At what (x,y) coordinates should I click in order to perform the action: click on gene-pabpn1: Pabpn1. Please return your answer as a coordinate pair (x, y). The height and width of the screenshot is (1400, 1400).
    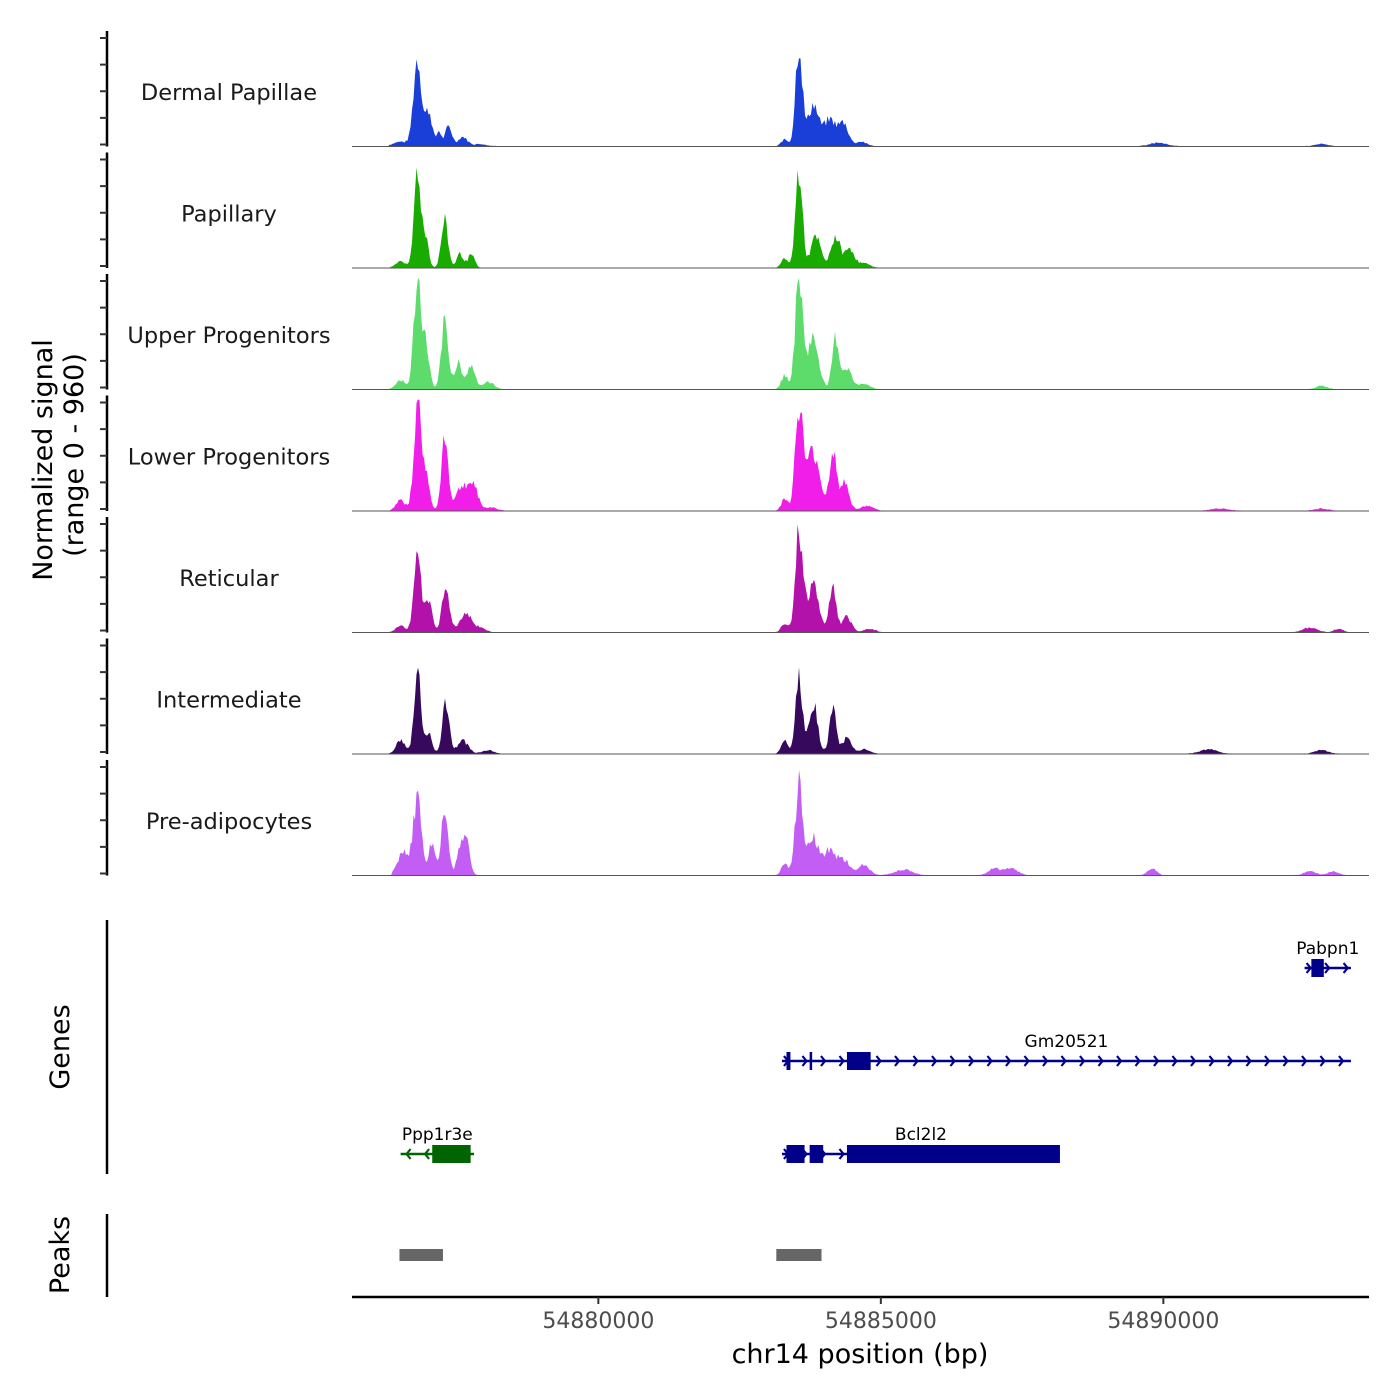
    Looking at the image, I should click on (1327, 958).